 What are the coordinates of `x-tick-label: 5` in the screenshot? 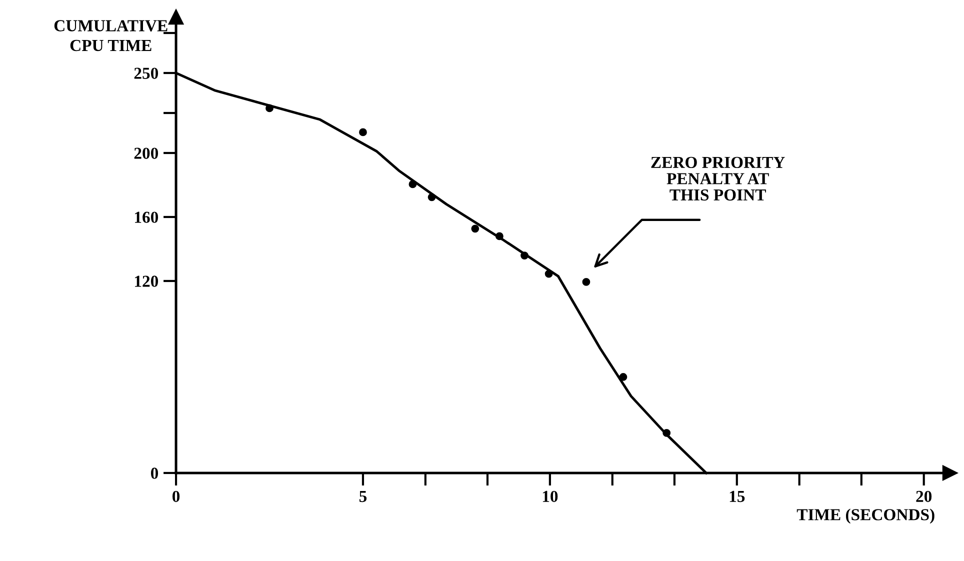 It's located at (363, 496).